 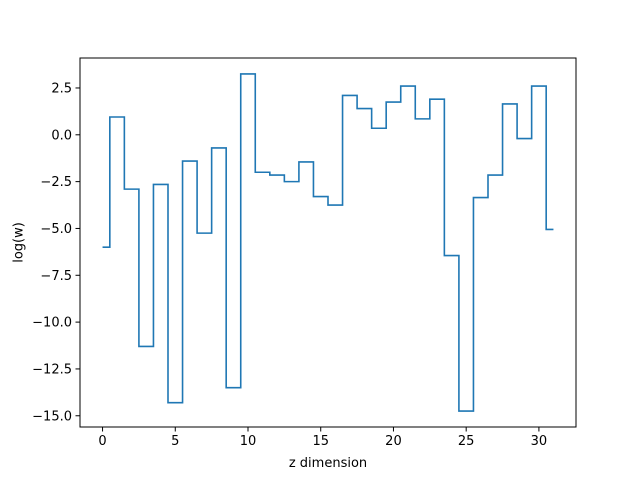 I want to click on y-tick-label: 0.0, so click(x=61, y=135).